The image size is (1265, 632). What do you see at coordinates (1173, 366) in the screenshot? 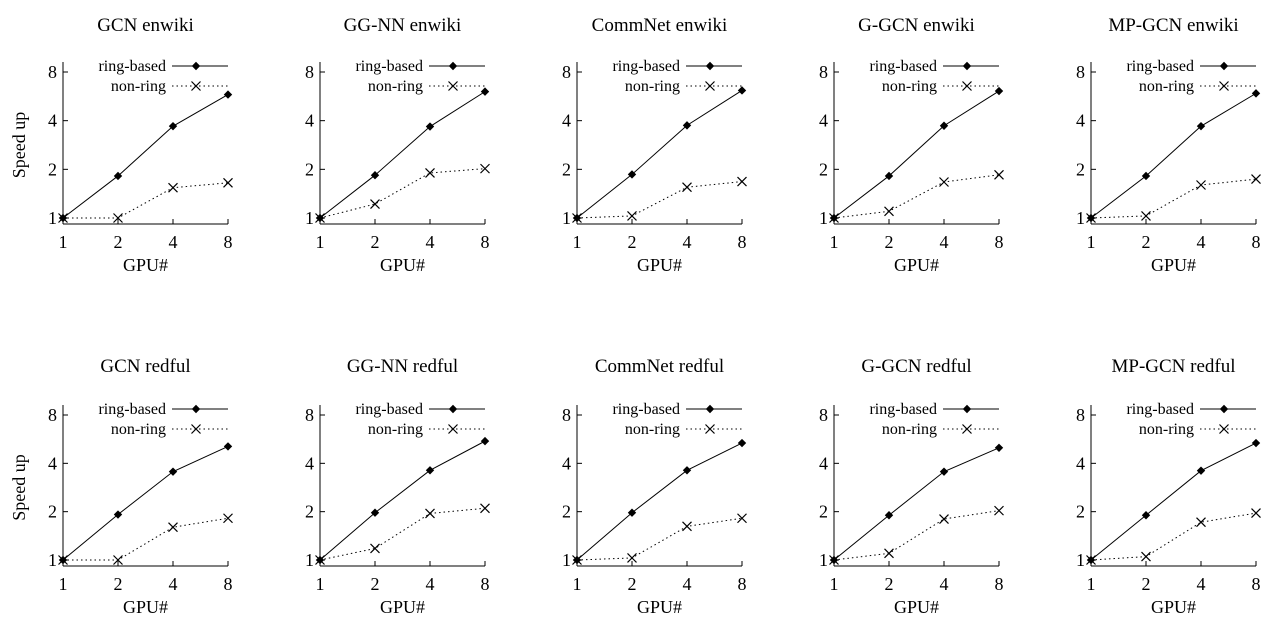
I see `subplot-title: MP-GCN redful` at bounding box center [1173, 366].